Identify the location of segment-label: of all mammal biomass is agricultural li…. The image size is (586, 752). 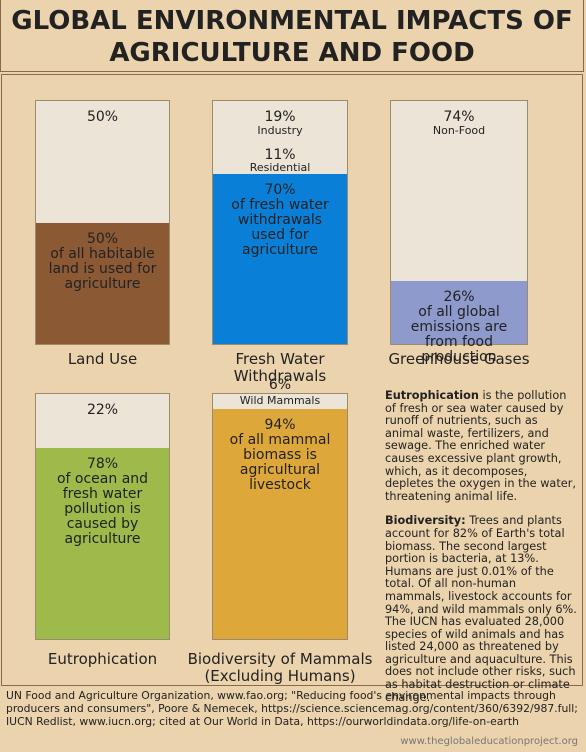
(280, 462).